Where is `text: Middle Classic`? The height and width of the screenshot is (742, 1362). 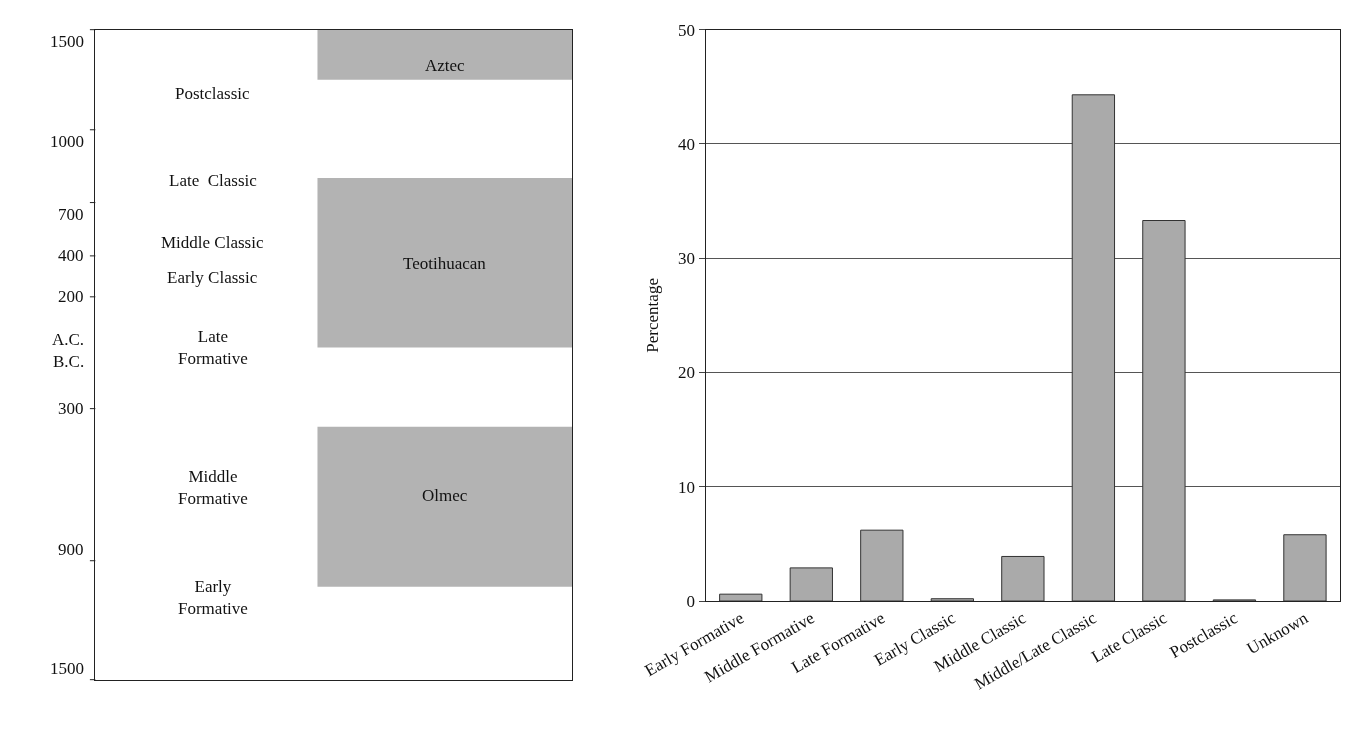 text: Middle Classic is located at coordinates (212, 242).